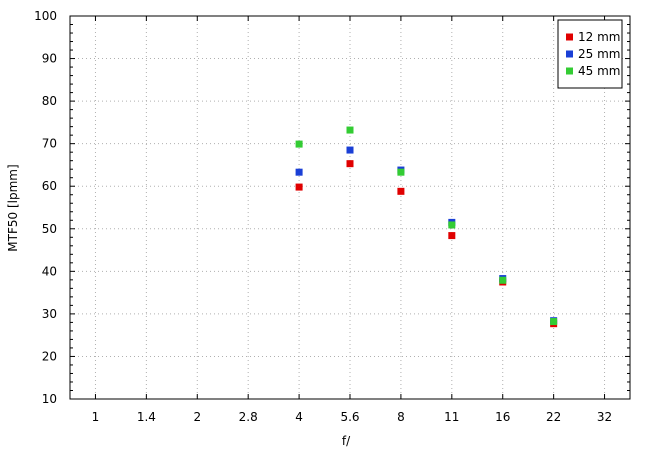 The image size is (655, 455). What do you see at coordinates (49, 144) in the screenshot?
I see `y-tick-label: 70` at bounding box center [49, 144].